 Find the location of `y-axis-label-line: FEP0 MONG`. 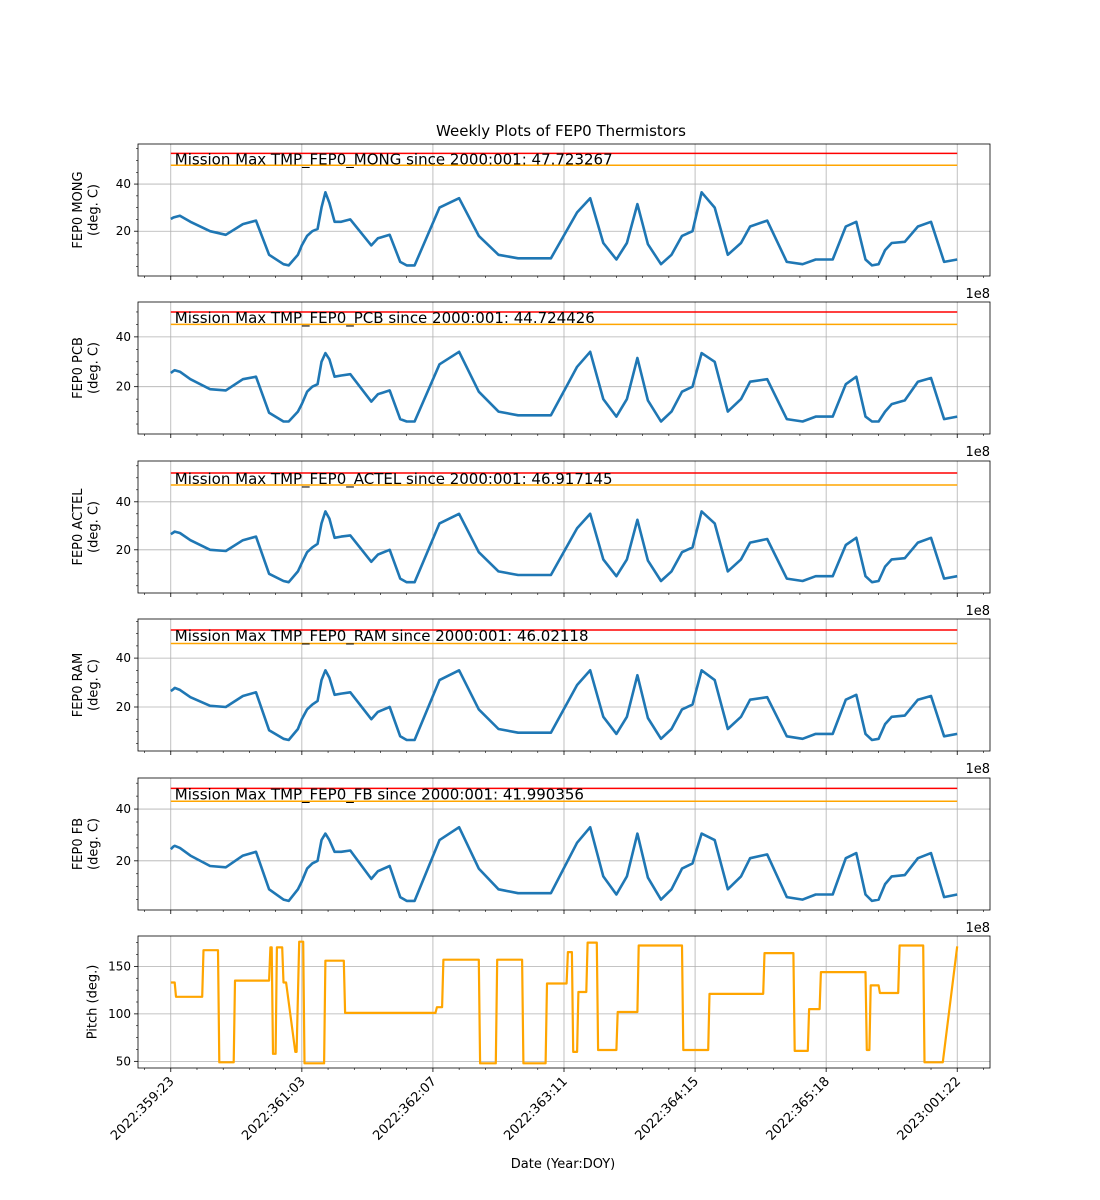

y-axis-label-line: FEP0 MONG is located at coordinates (78, 209).